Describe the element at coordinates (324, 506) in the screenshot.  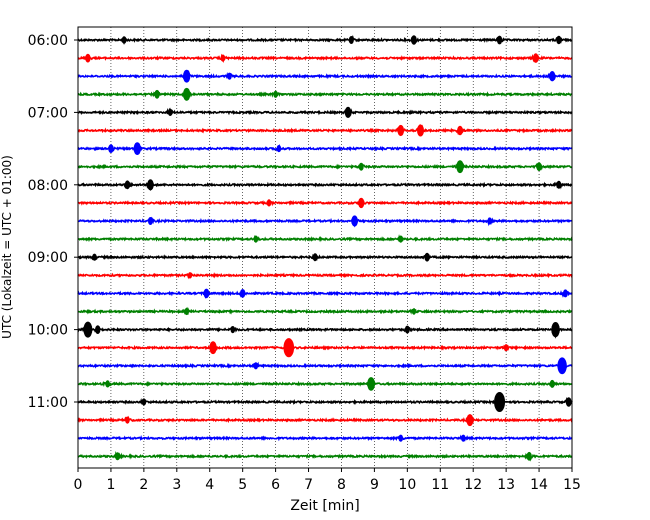
I see `x-axis-label: Zeit [min]` at that location.